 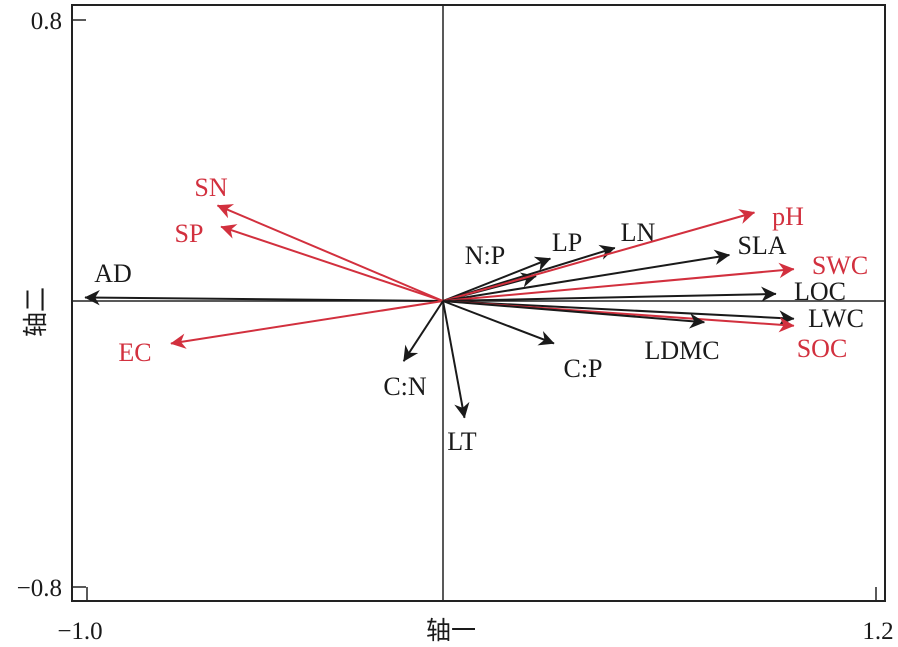 I want to click on vector-arrow-lwc, so click(x=618, y=313).